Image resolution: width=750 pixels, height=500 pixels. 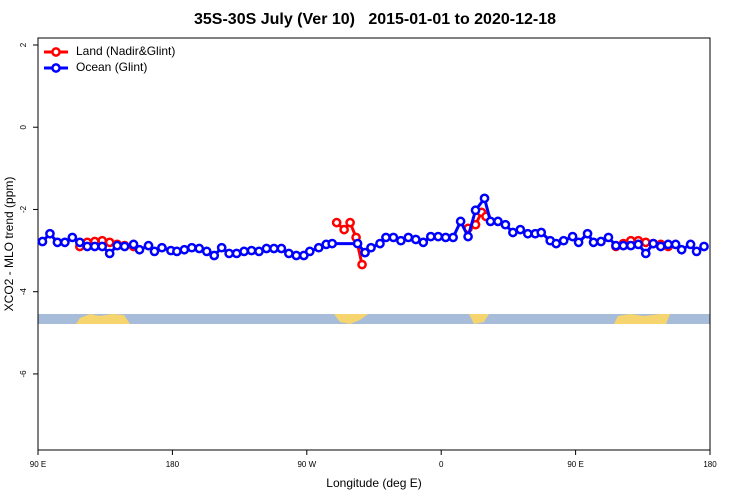 I want to click on legend: Land (Nadir&Glint) Ocean (Glint), so click(x=109, y=59).